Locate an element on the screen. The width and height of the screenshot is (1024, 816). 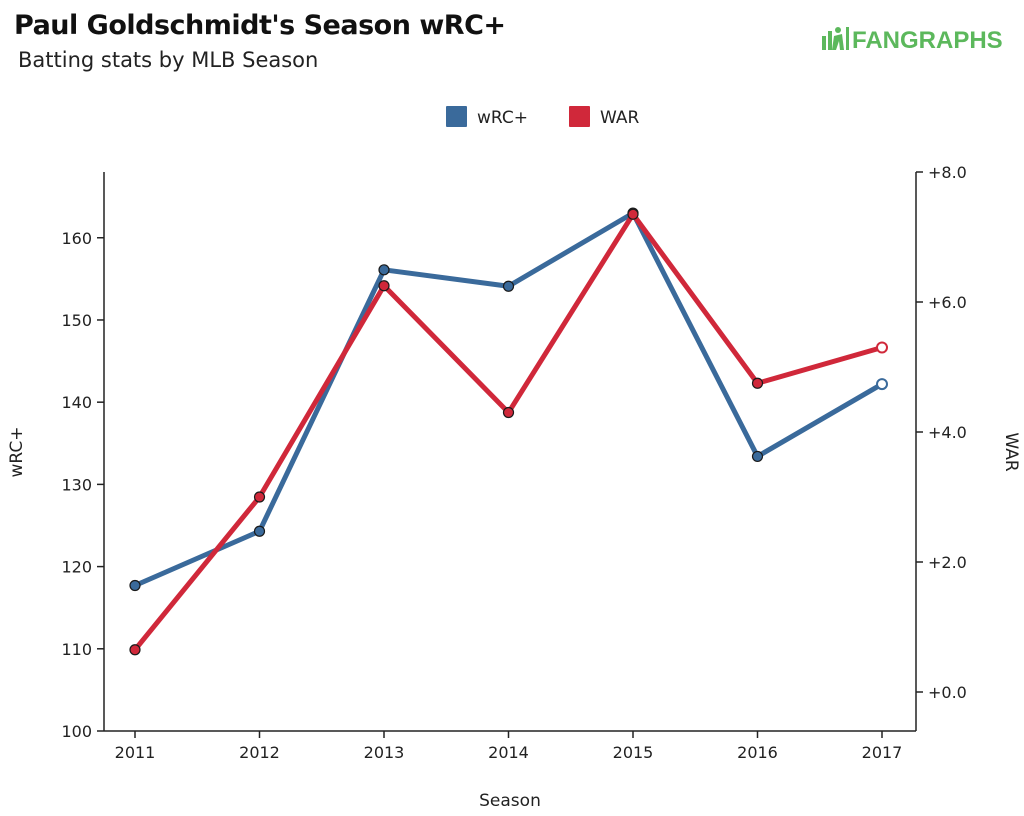
x-tick-label: 2012 is located at coordinates (259, 752).